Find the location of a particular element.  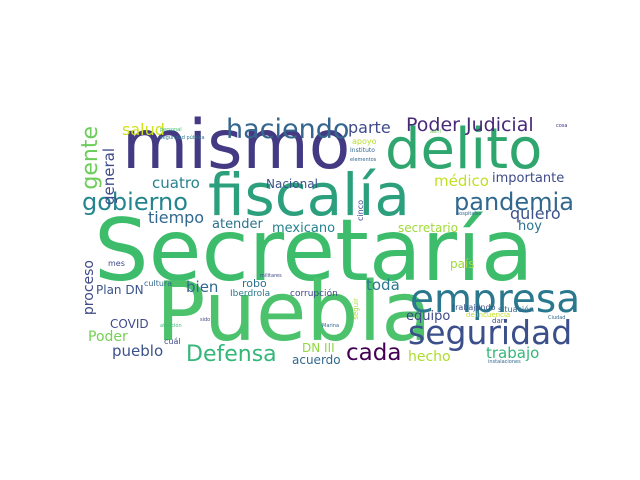

word-sido: sido is located at coordinates (205, 320).